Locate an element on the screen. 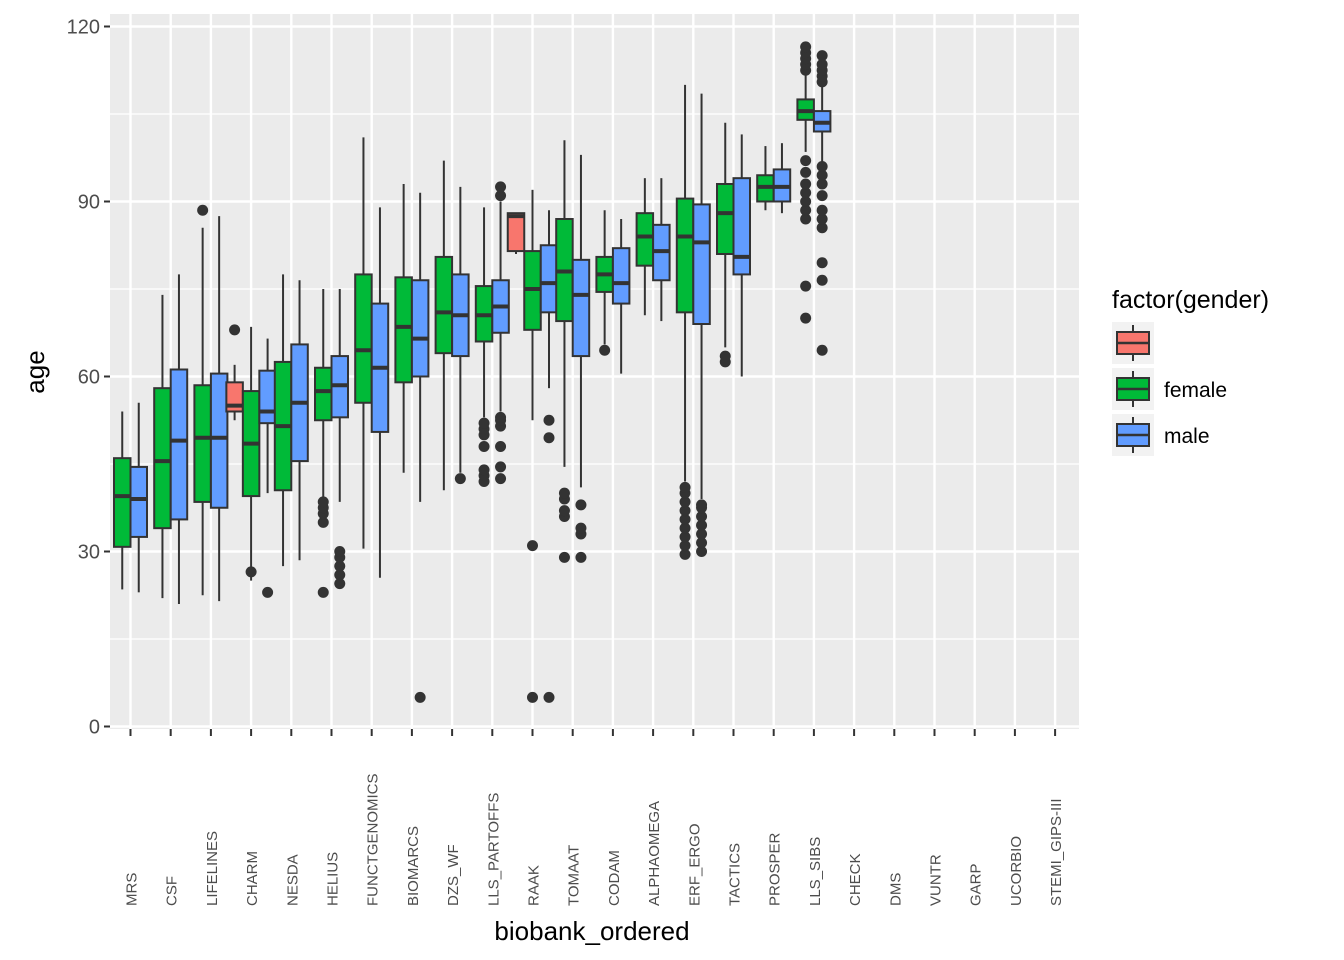 The image size is (1344, 960). x-tick-label: VUNTR is located at coordinates (936, 880).